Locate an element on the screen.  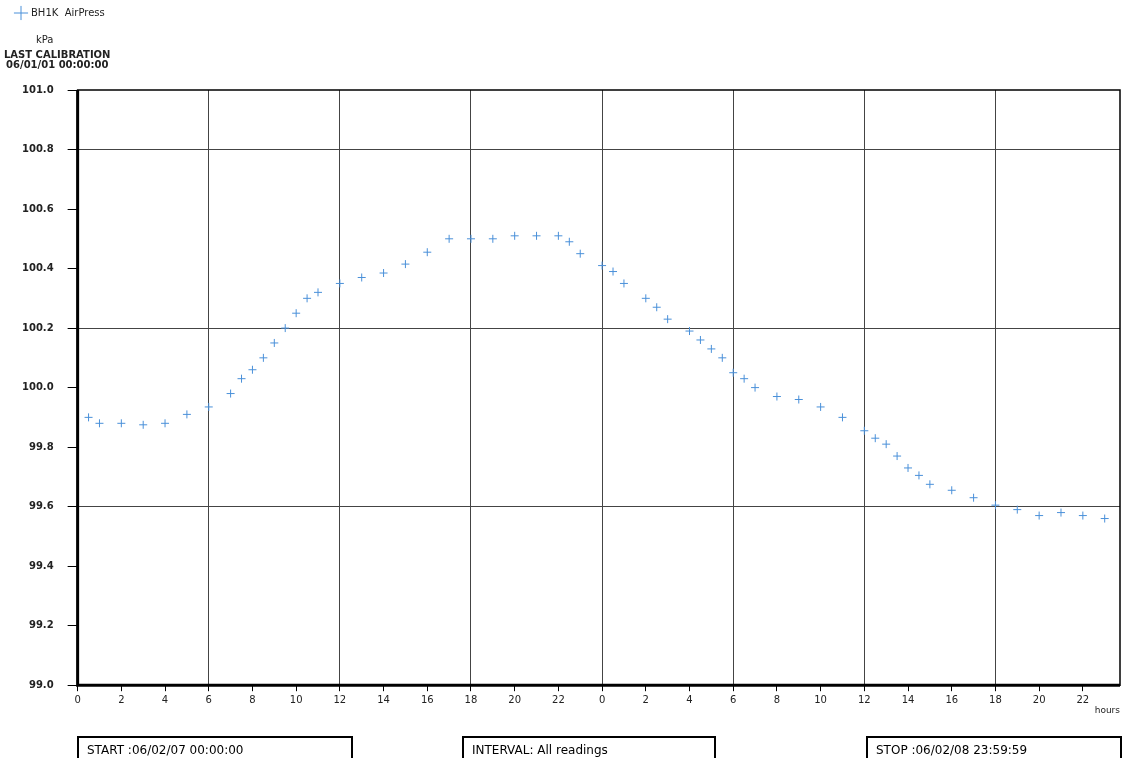
y-tick-label: 99.2 is located at coordinates (41, 625).